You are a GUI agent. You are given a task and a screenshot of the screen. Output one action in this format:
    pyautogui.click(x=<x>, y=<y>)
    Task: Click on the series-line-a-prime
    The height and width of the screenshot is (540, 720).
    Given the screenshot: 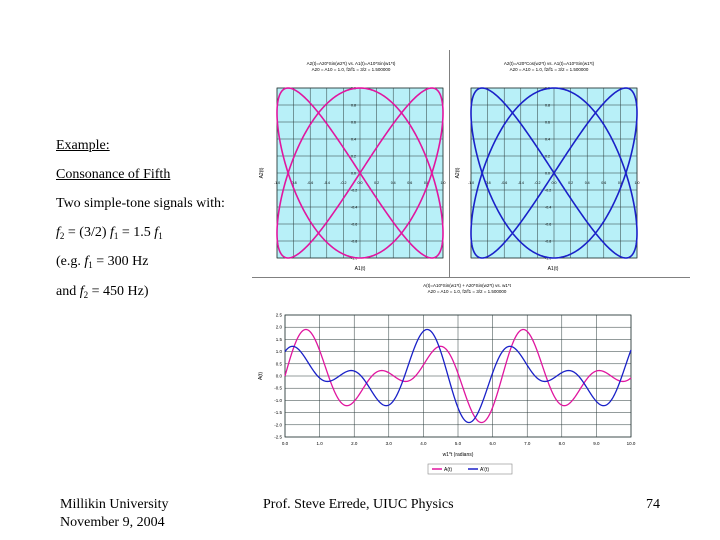 What is the action you would take?
    pyautogui.click(x=458, y=376)
    